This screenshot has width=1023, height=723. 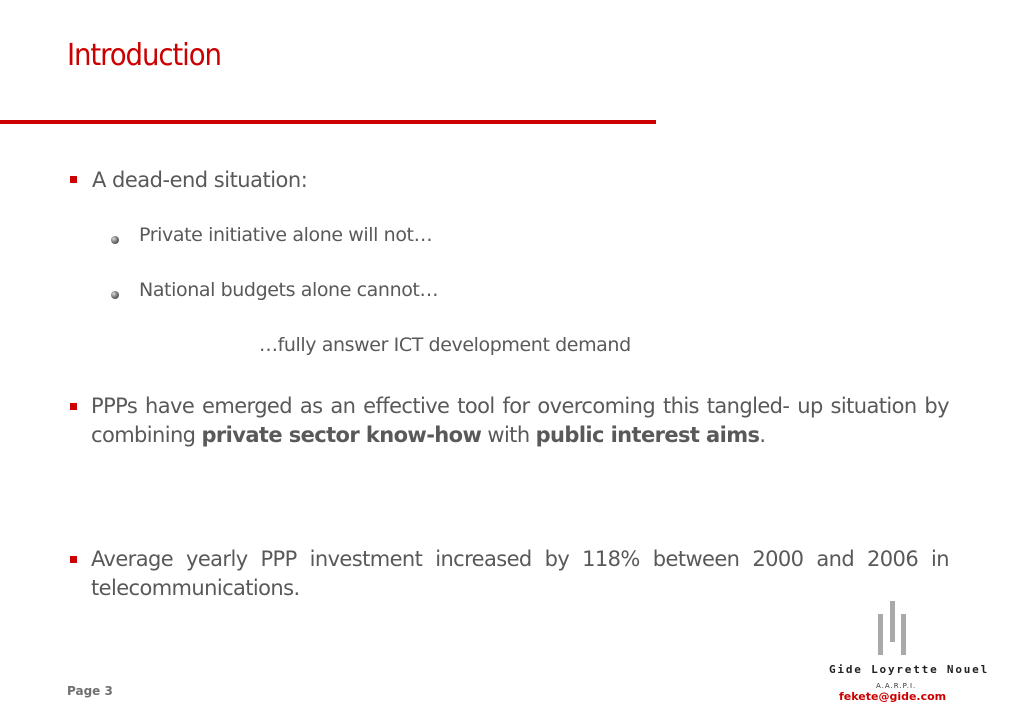 I want to click on firm-subtitle: A.A.R.P.I., so click(x=896, y=686).